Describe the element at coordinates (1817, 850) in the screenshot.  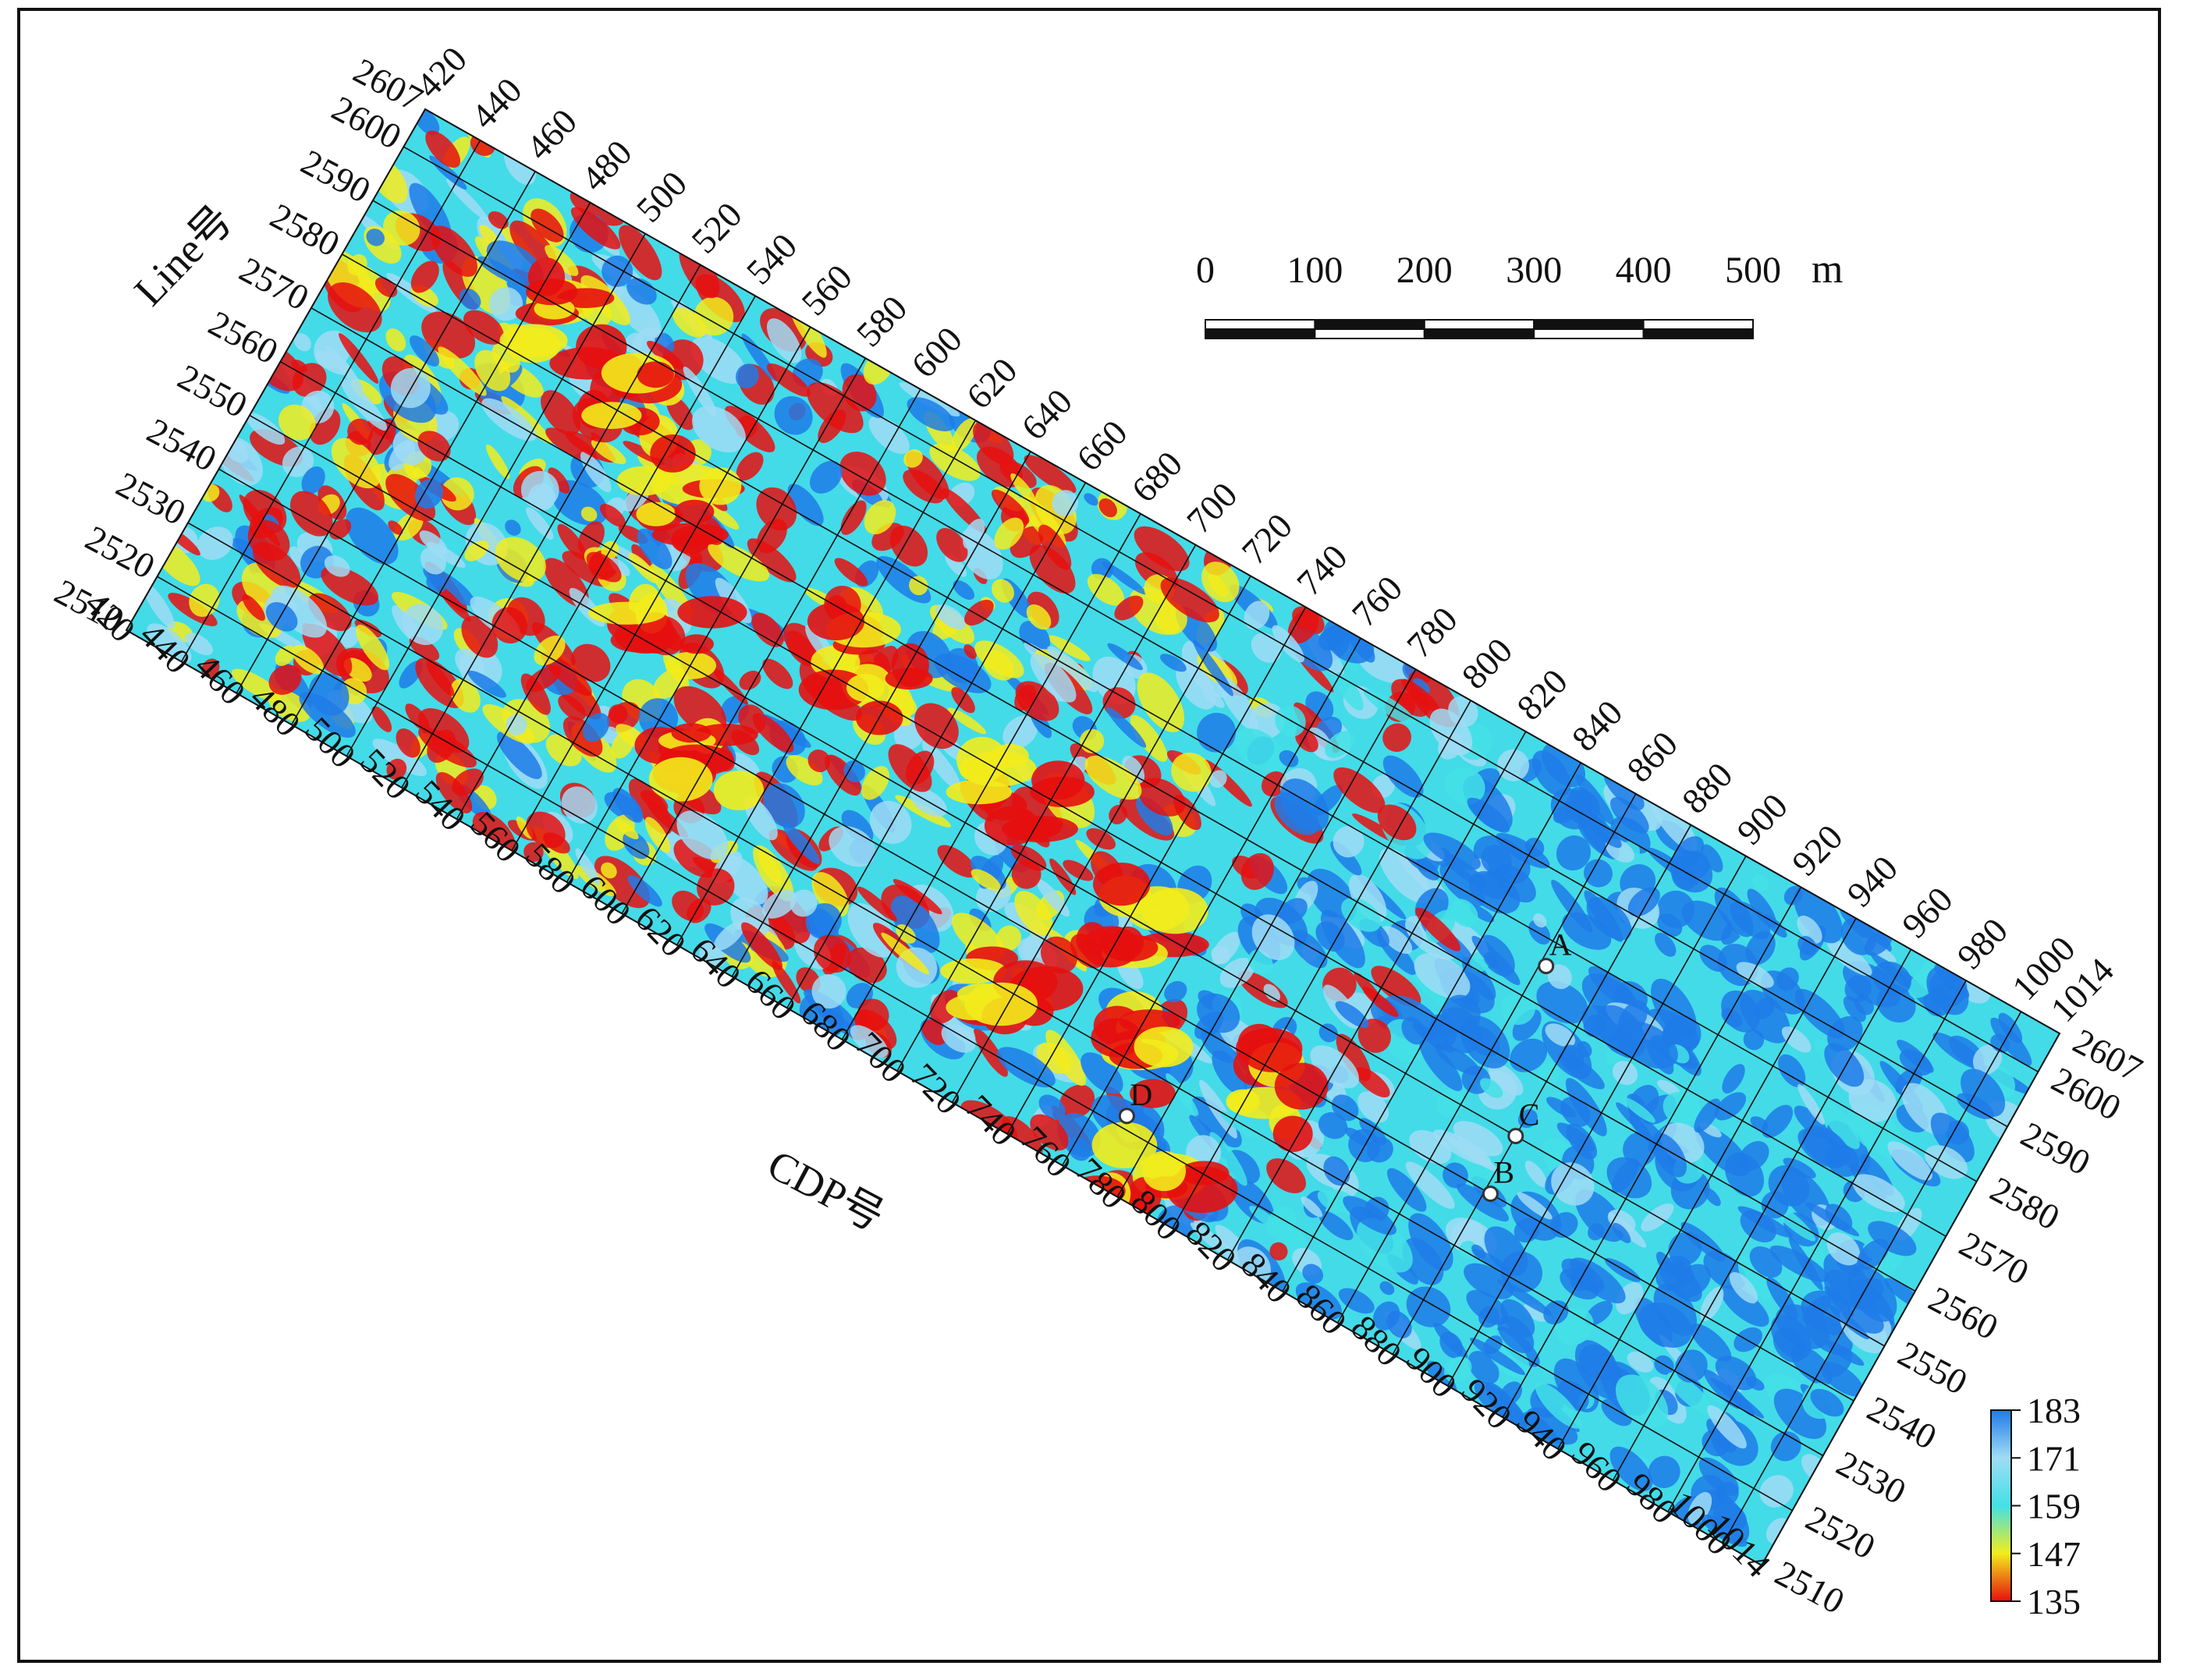
I see `cdp-tick-label-top: 920` at that location.